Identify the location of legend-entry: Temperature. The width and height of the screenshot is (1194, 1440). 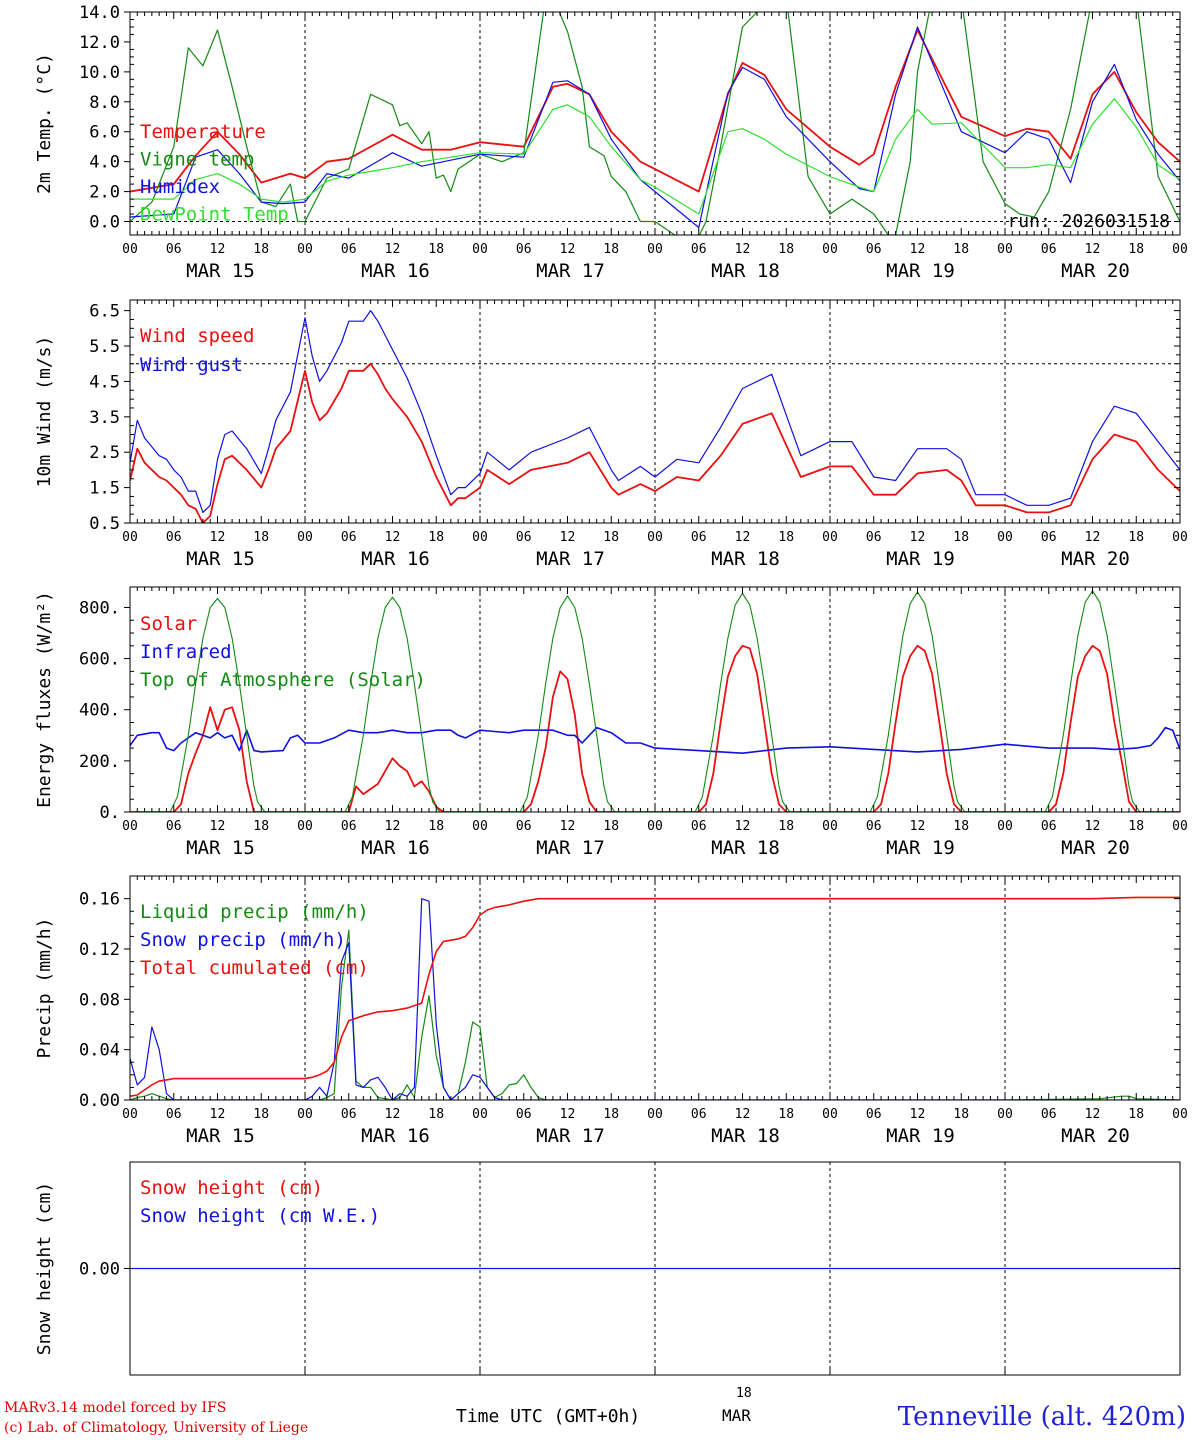
(203, 132).